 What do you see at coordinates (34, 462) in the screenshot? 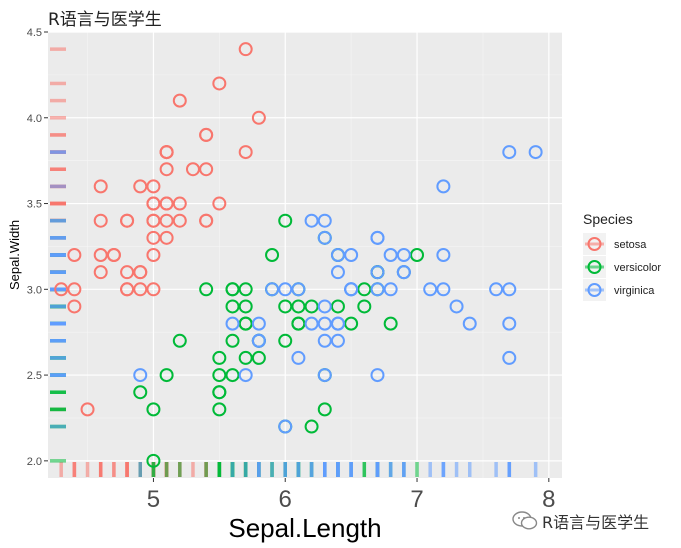
I see `y-tick-label: 2.0` at bounding box center [34, 462].